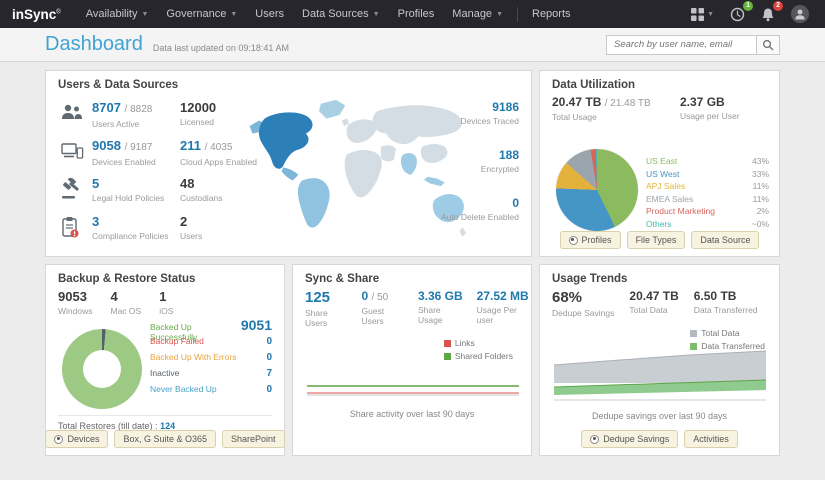  What do you see at coordinates (356, 175) in the screenshot?
I see `world-map` at bounding box center [356, 175].